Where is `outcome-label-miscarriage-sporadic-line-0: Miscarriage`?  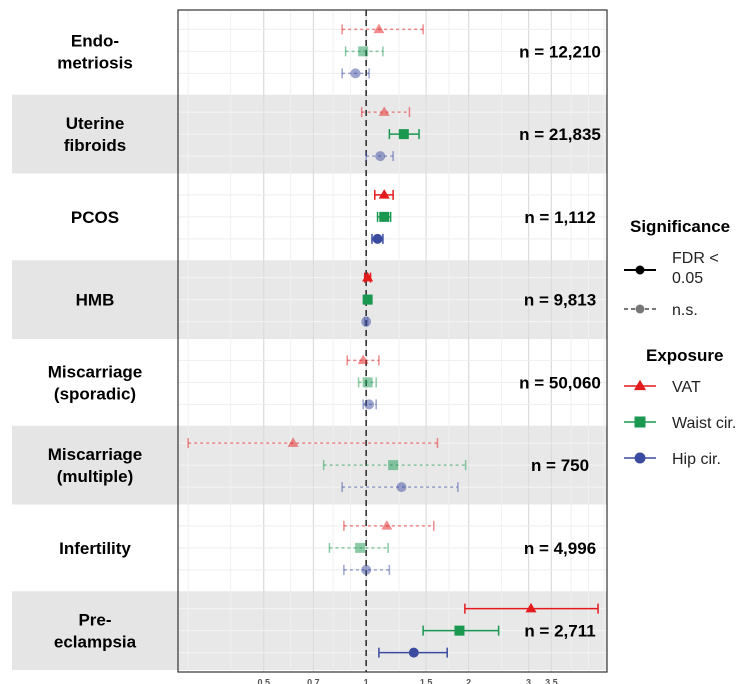
outcome-label-miscarriage-sporadic-line-0: Miscarriage is located at coordinates (95, 371).